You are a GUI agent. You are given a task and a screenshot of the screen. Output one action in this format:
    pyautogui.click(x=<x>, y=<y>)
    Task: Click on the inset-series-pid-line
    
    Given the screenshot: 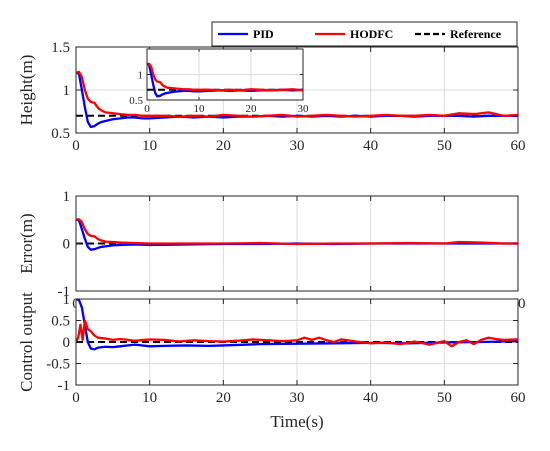 What is the action you would take?
    pyautogui.click(x=225, y=80)
    